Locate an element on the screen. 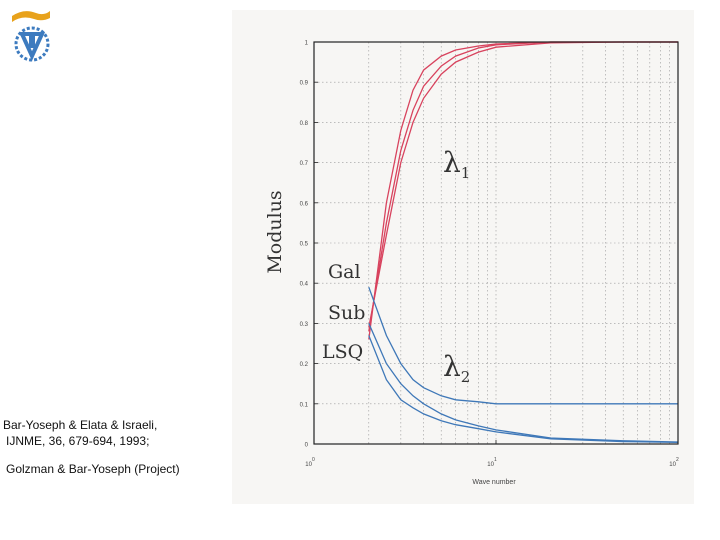 The width and height of the screenshot is (720, 540). lambda1-label: λ1 is located at coordinates (456, 164).